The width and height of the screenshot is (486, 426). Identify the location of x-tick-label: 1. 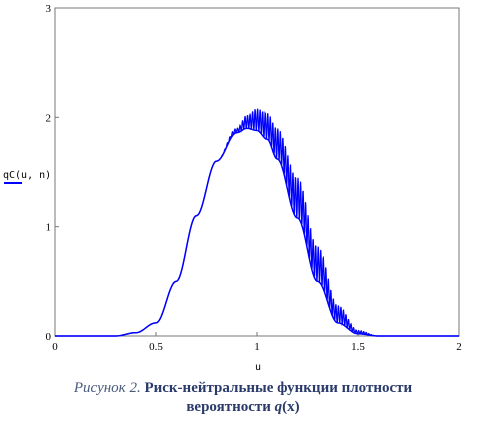
(257, 347).